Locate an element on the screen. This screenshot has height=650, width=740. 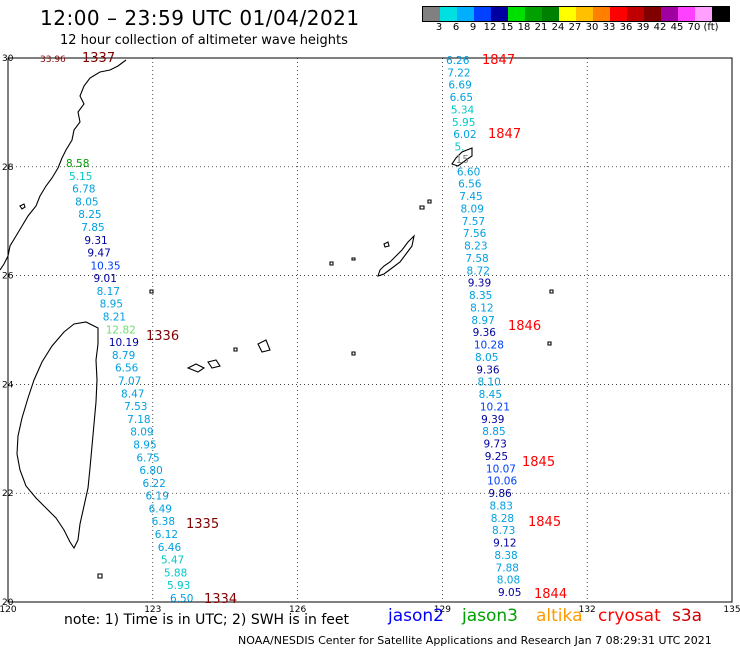
wave-height-value: 8.72 is located at coordinates (478, 271).